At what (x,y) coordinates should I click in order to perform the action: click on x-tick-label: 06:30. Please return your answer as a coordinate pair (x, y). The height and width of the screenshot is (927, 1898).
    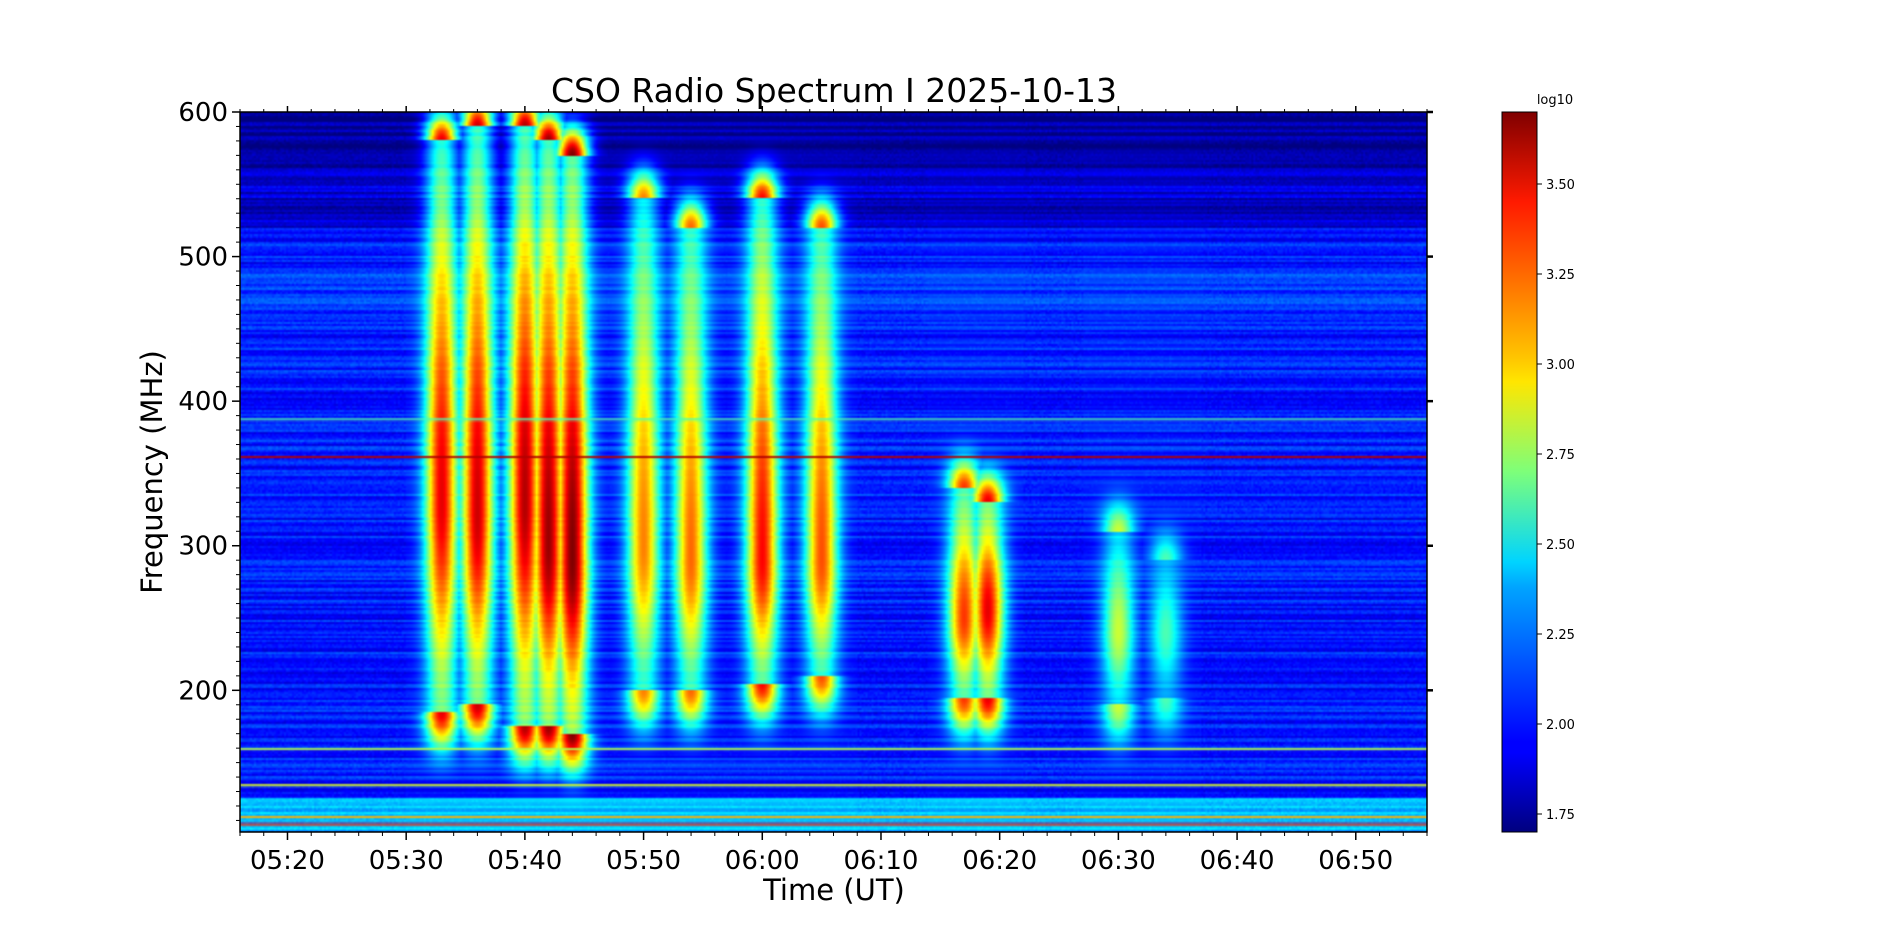
    Looking at the image, I should click on (1118, 861).